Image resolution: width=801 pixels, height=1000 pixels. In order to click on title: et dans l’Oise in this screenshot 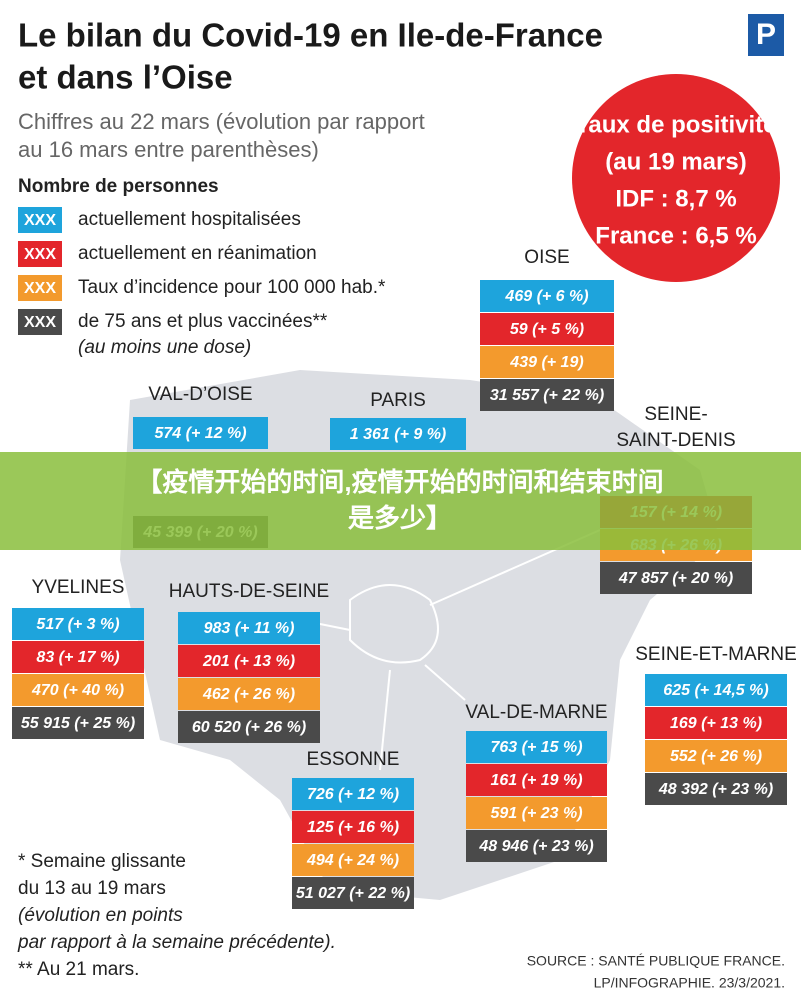, I will do `click(125, 77)`.